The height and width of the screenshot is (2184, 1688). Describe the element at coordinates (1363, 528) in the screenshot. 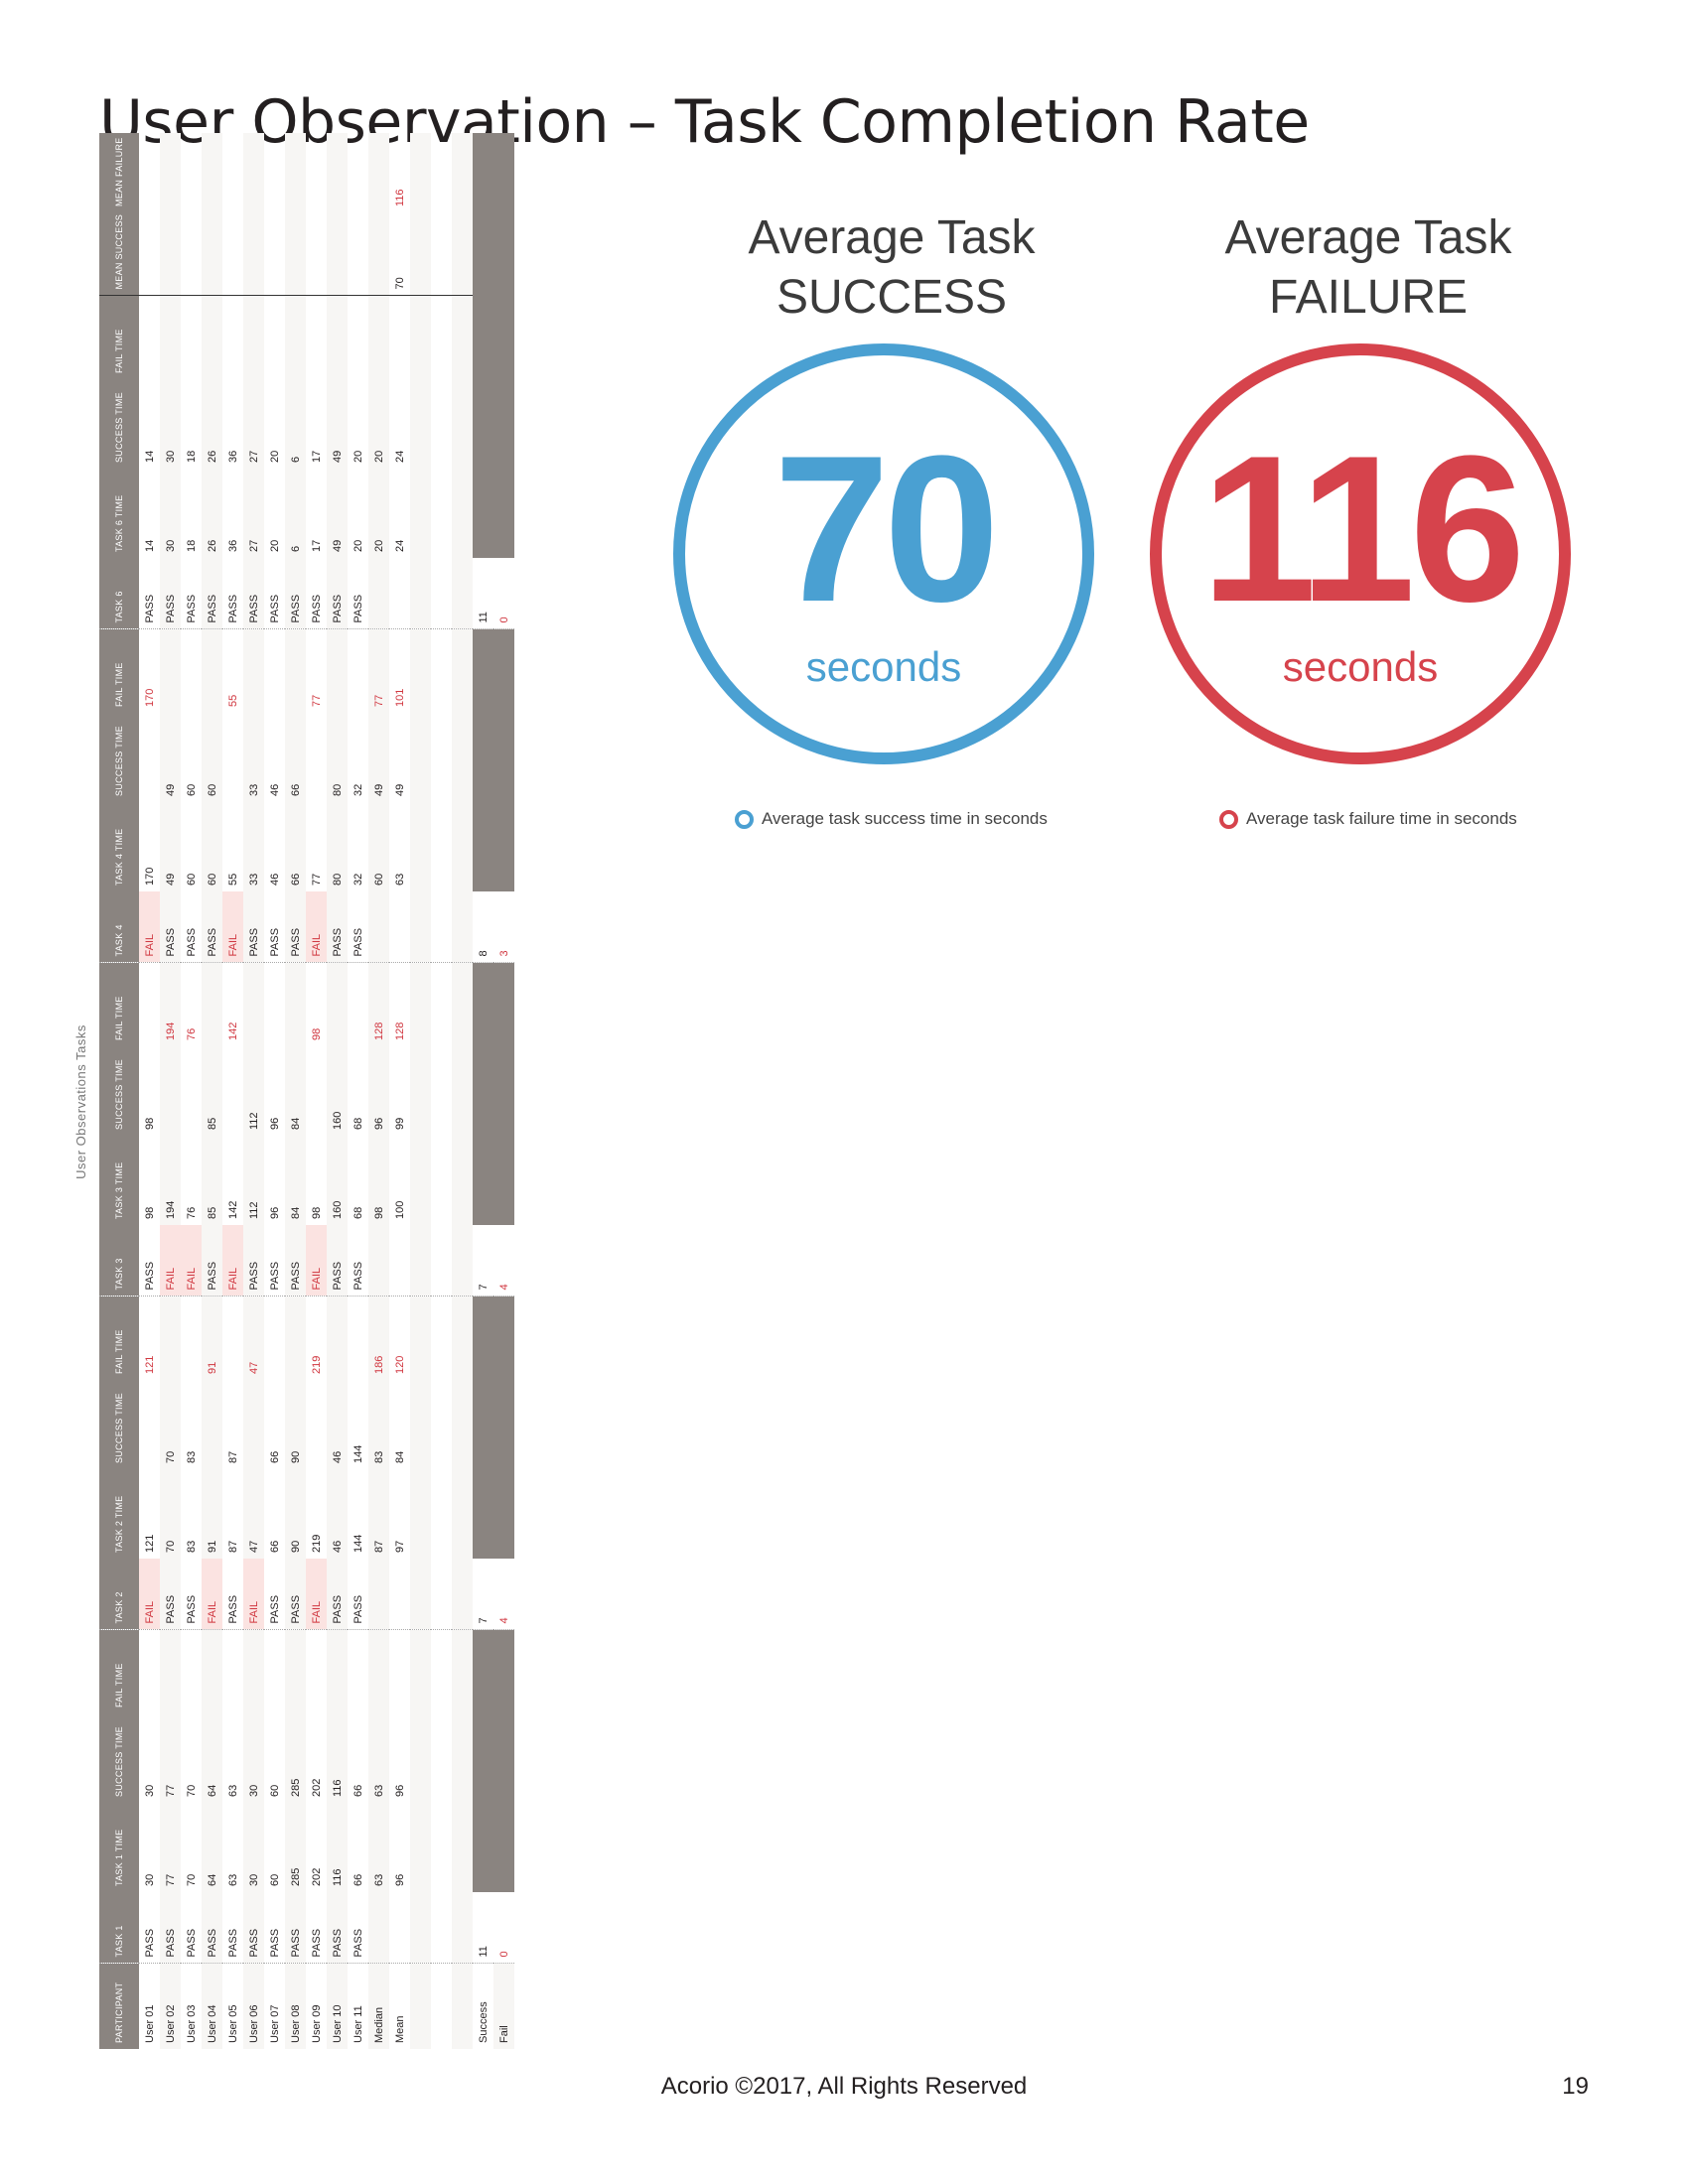

I see `failure-value: 116` at that location.